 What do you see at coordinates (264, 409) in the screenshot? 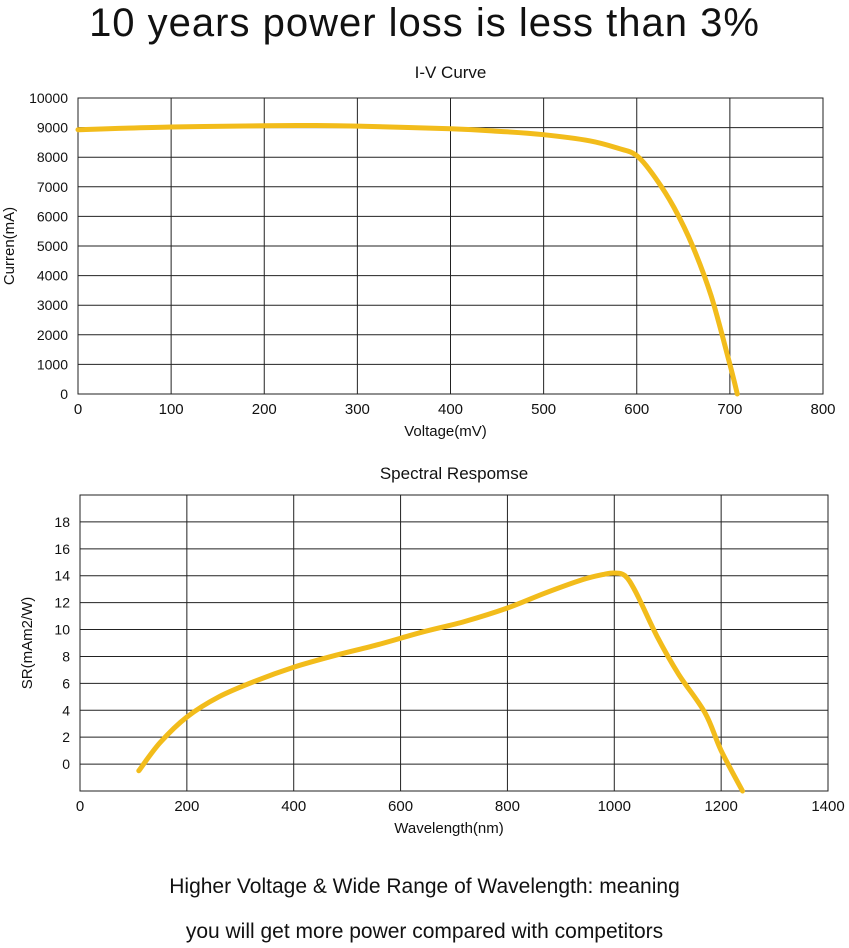
I see `chart-1-x-tick-label: 200` at bounding box center [264, 409].